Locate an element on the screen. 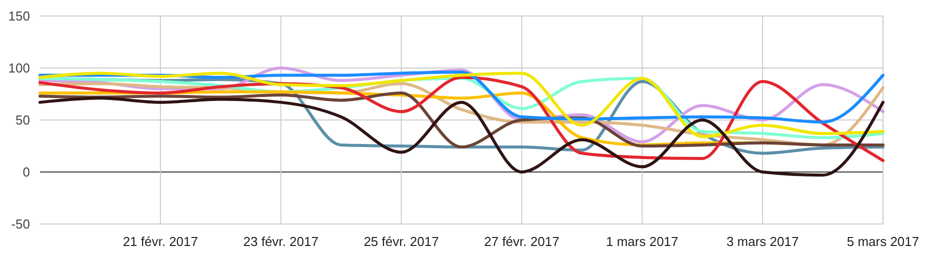 The height and width of the screenshot is (274, 925). y-tick-label: -50 is located at coordinates (20, 224).